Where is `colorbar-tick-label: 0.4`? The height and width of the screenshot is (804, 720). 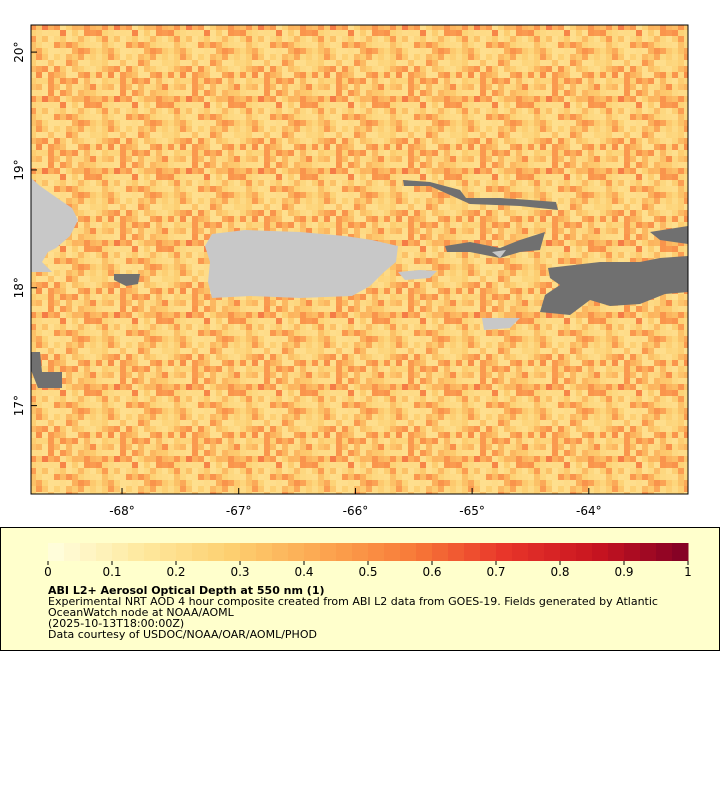
colorbar-tick-label: 0.4 is located at coordinates (303, 572).